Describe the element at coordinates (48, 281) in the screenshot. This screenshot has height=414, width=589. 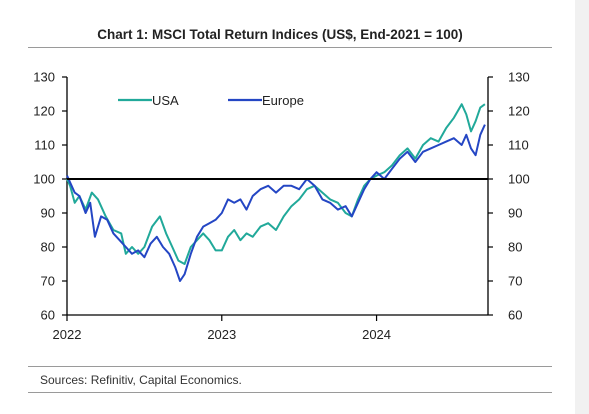
I see `y-tick-label-left: 70` at that location.